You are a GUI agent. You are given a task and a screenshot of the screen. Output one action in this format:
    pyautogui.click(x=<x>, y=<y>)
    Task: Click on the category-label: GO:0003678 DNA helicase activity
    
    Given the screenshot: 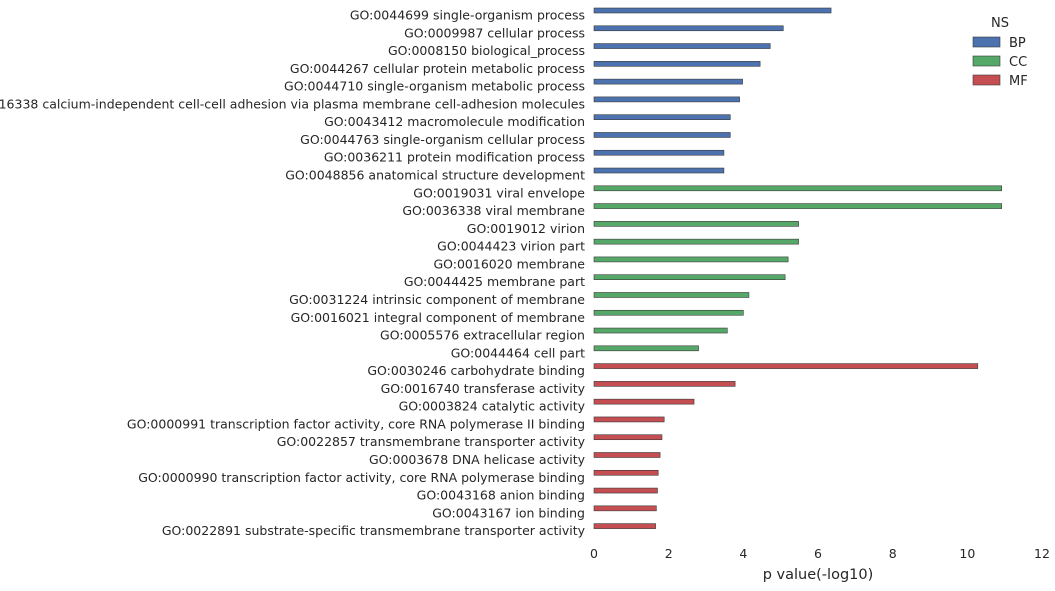 What is the action you would take?
    pyautogui.click(x=477, y=459)
    